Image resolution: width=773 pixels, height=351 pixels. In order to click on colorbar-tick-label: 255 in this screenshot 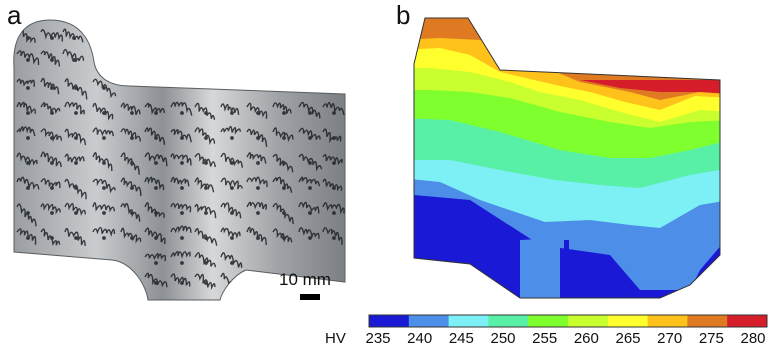, I will do `click(545, 338)`.